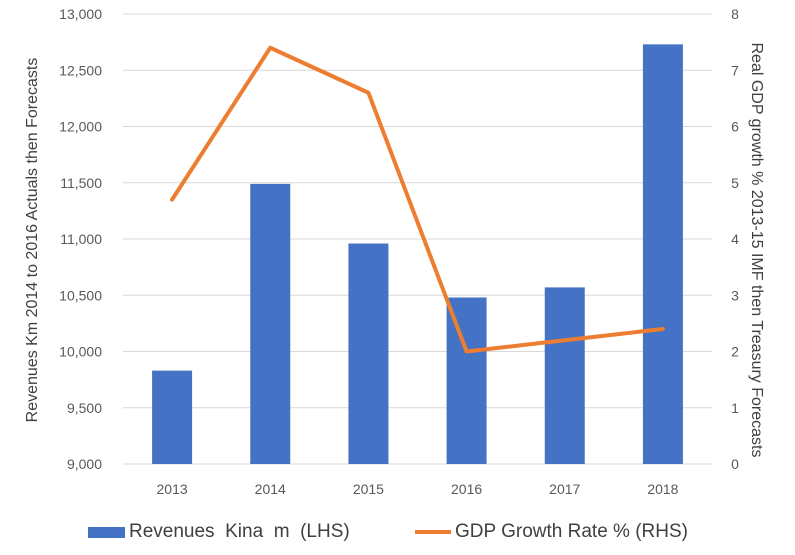  Describe the element at coordinates (239, 531) in the screenshot. I see `legend-label-revenues: Revenues Kina m (LHS)` at that location.